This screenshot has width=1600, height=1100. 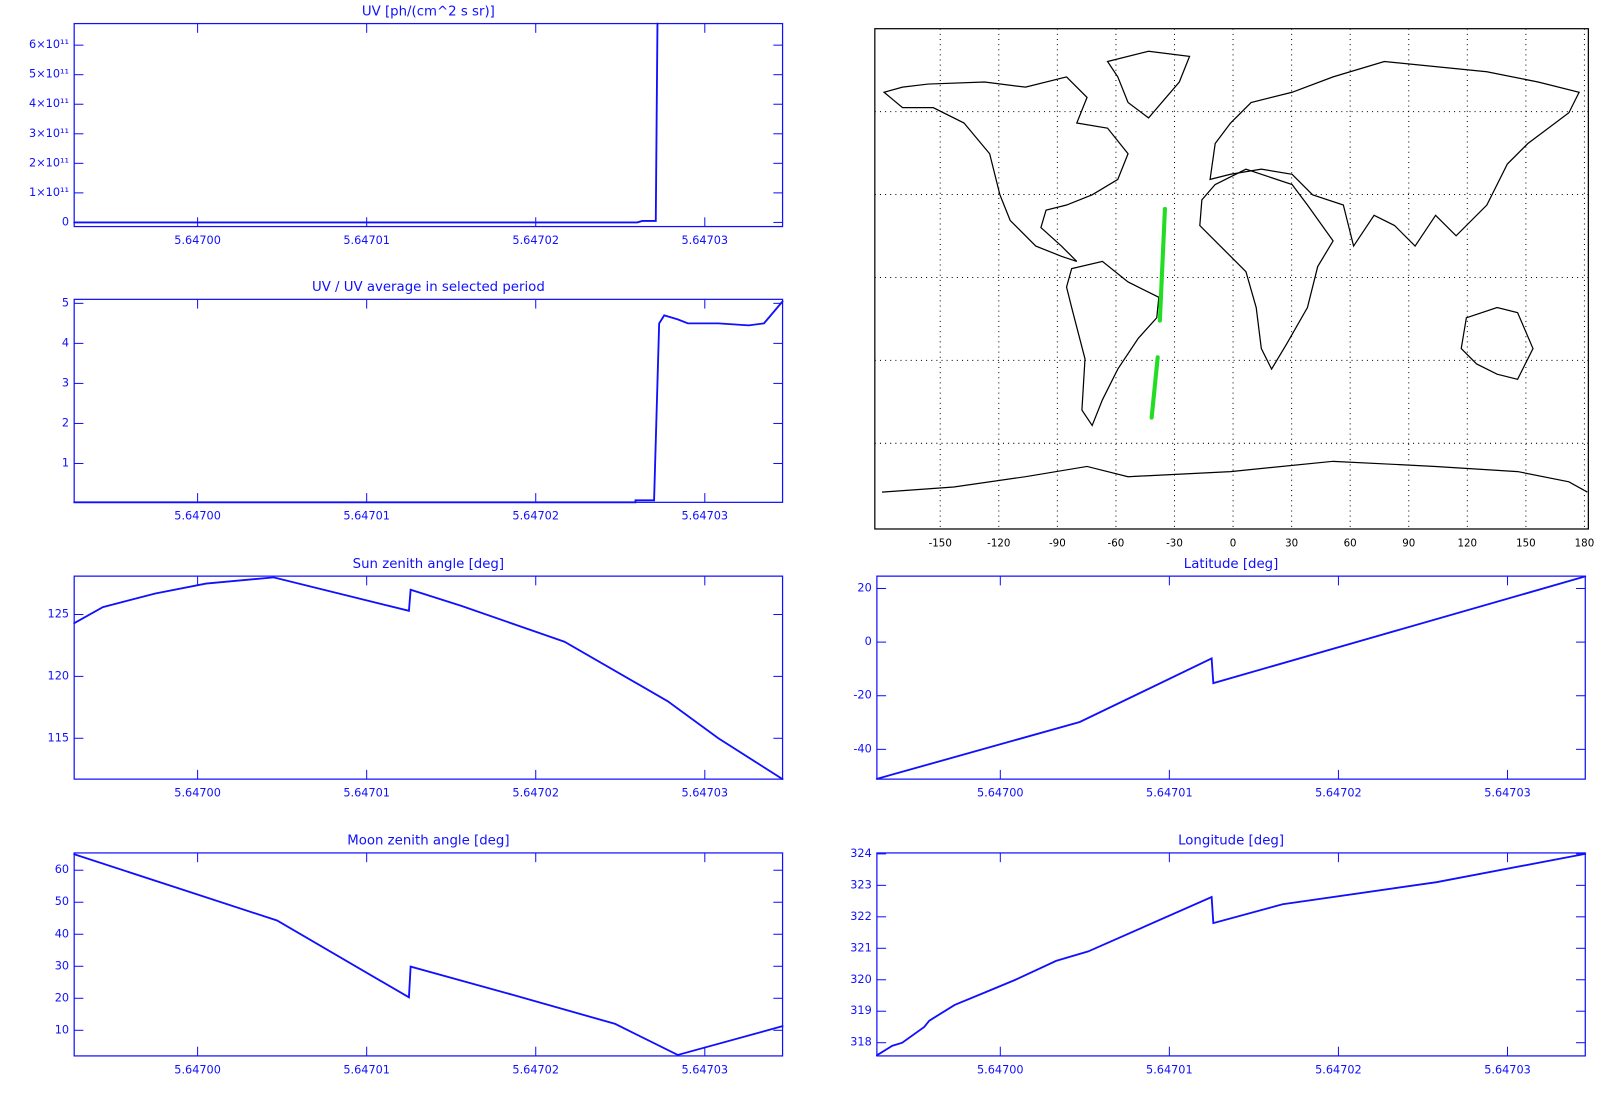 What do you see at coordinates (62, 869) in the screenshot?
I see `y-tick-label: 60` at bounding box center [62, 869].